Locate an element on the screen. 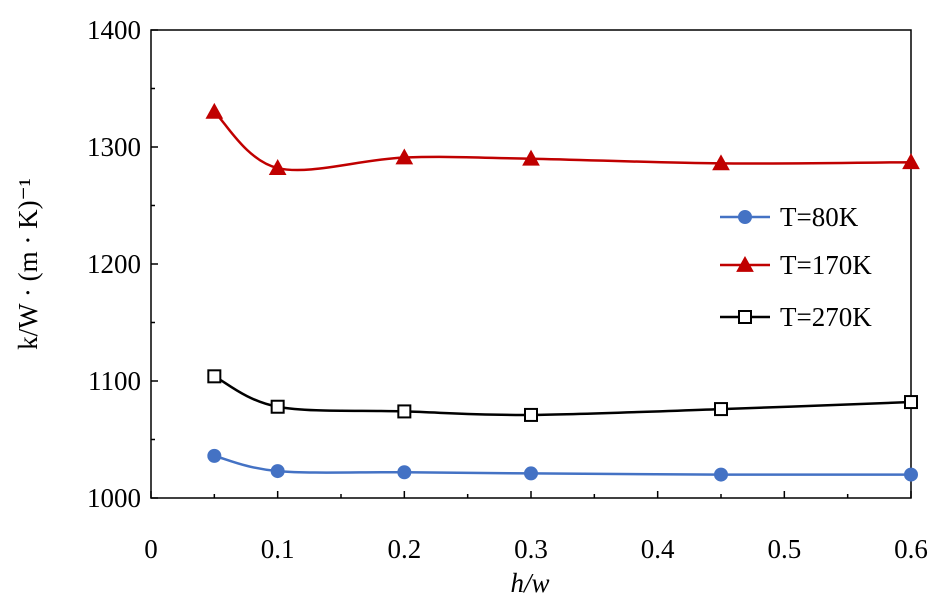 The image size is (941, 604). legend-label: T=80K is located at coordinates (819, 217).